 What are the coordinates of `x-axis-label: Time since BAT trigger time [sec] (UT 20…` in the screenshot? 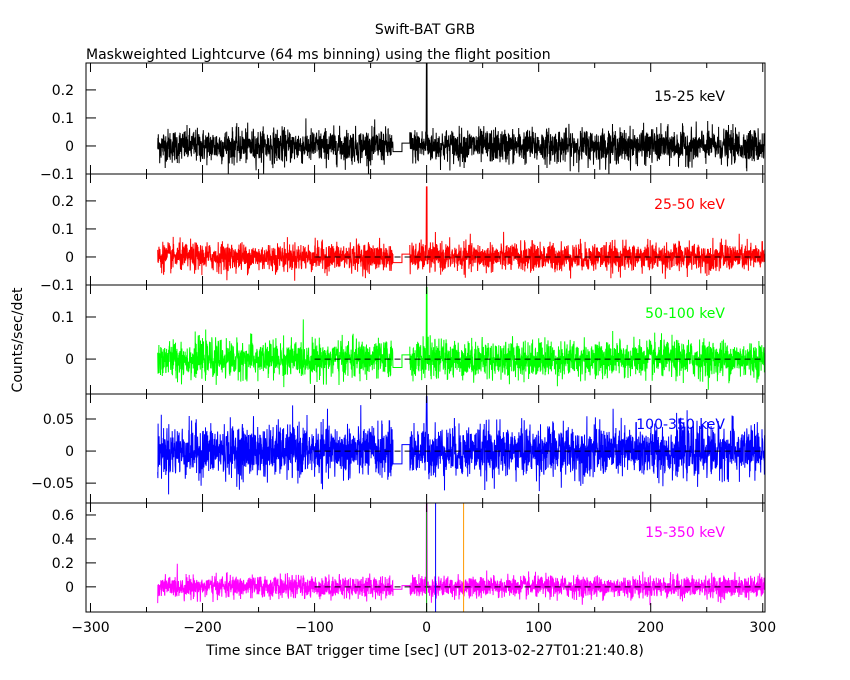 It's located at (424, 651).